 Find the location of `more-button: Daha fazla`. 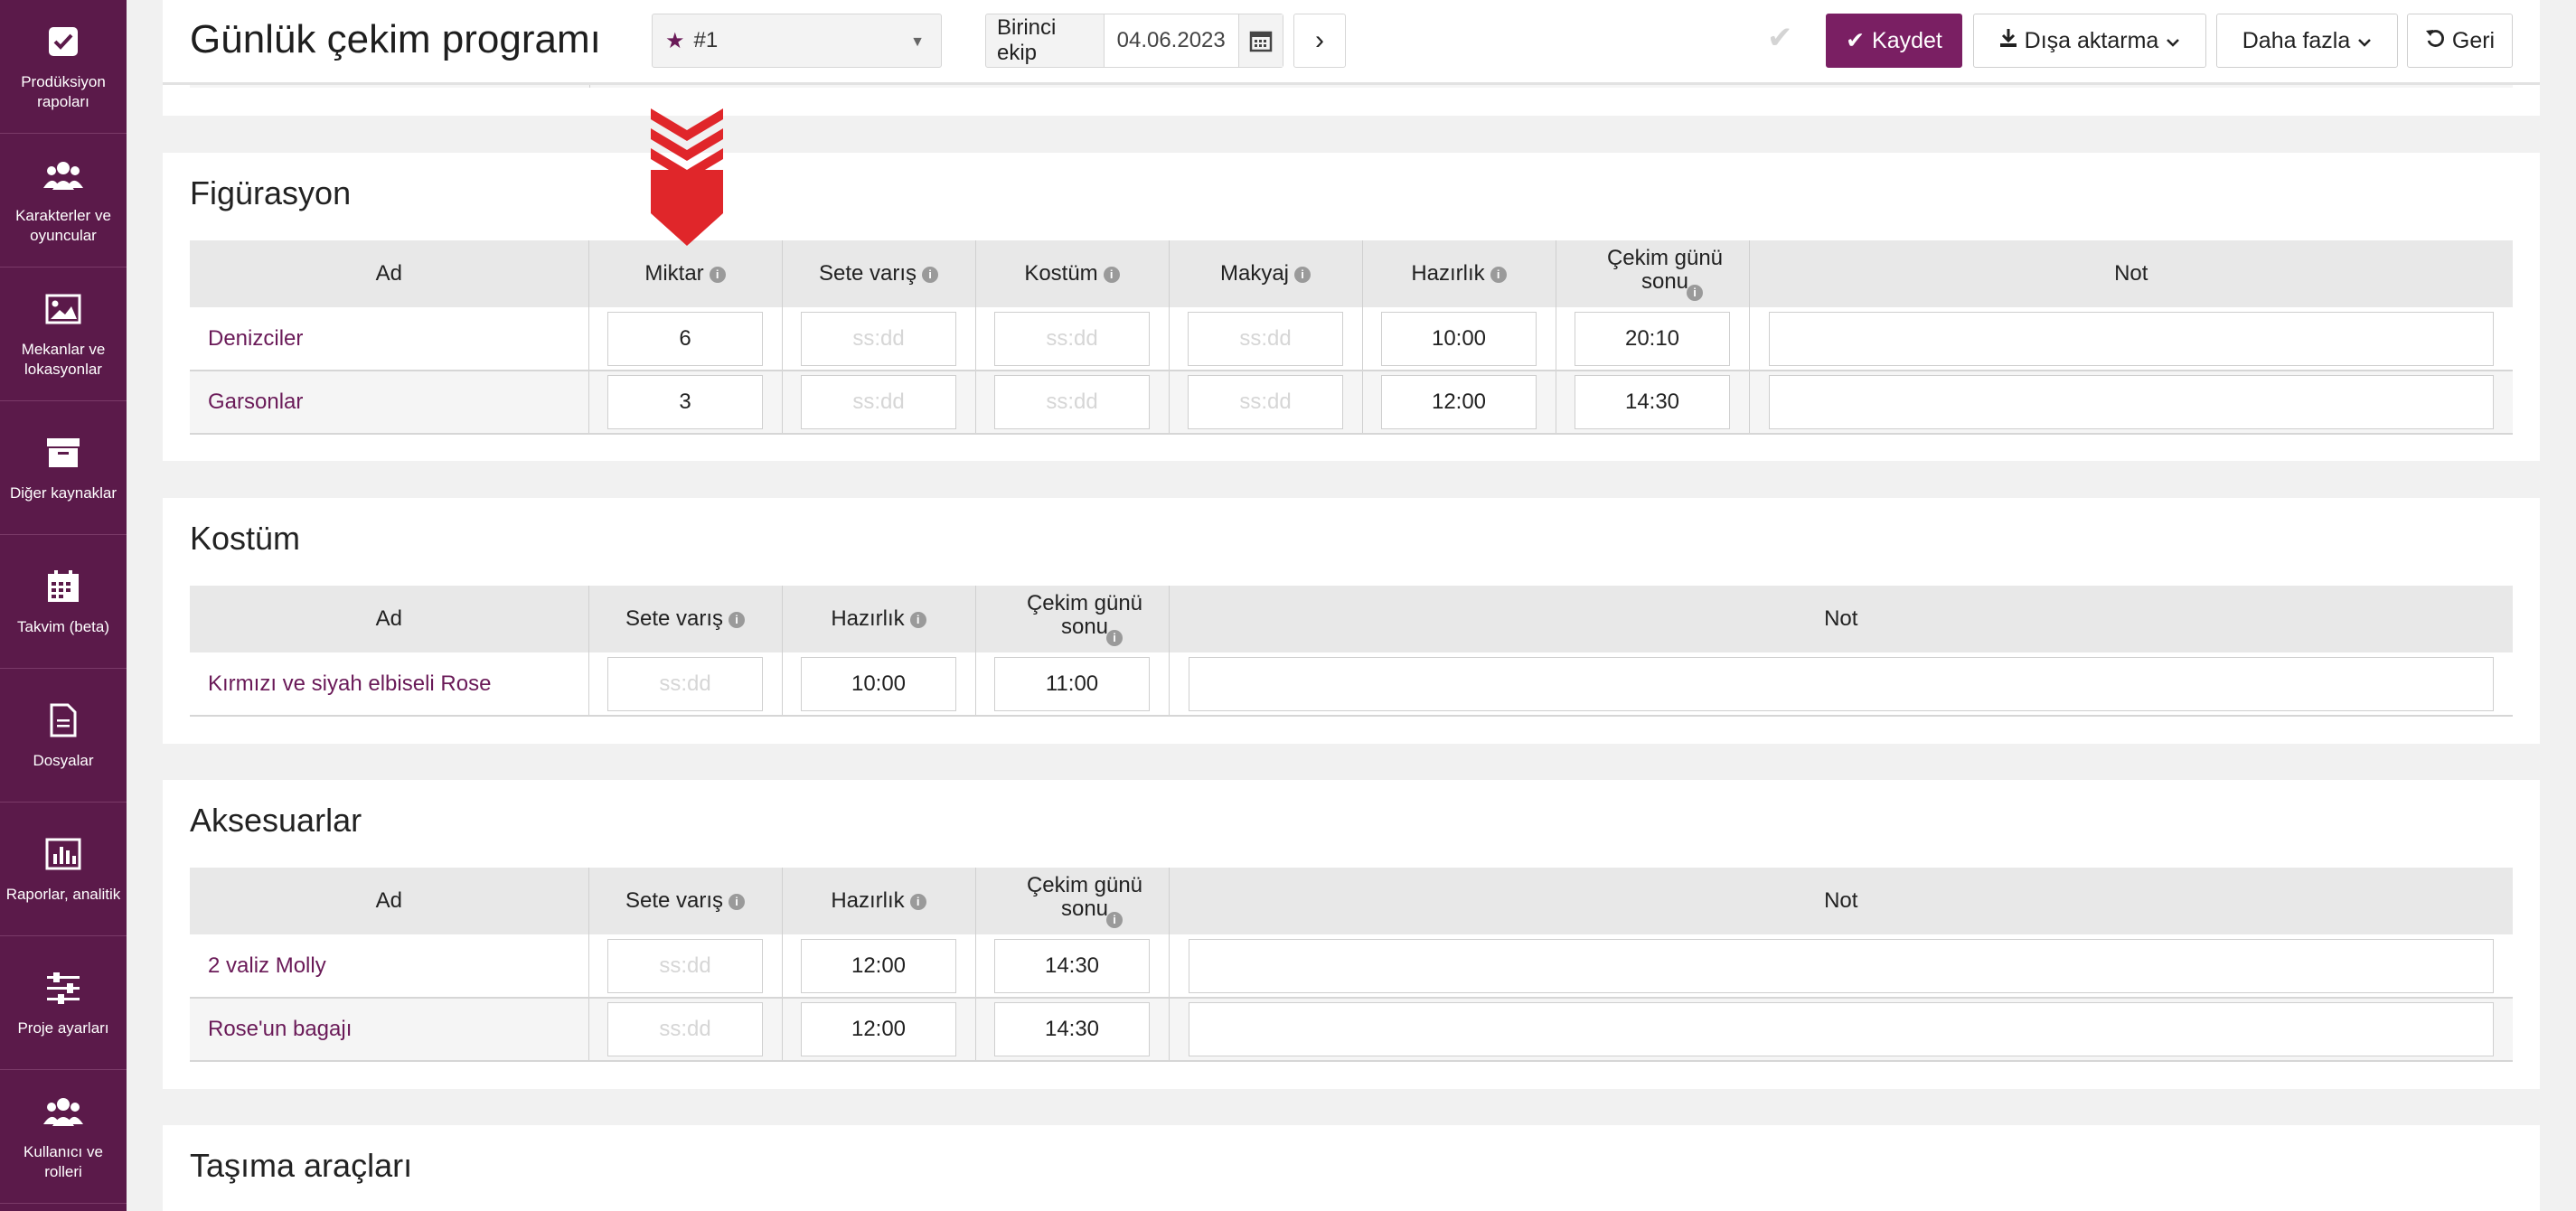

more-button: Daha fazla is located at coordinates (2307, 41).